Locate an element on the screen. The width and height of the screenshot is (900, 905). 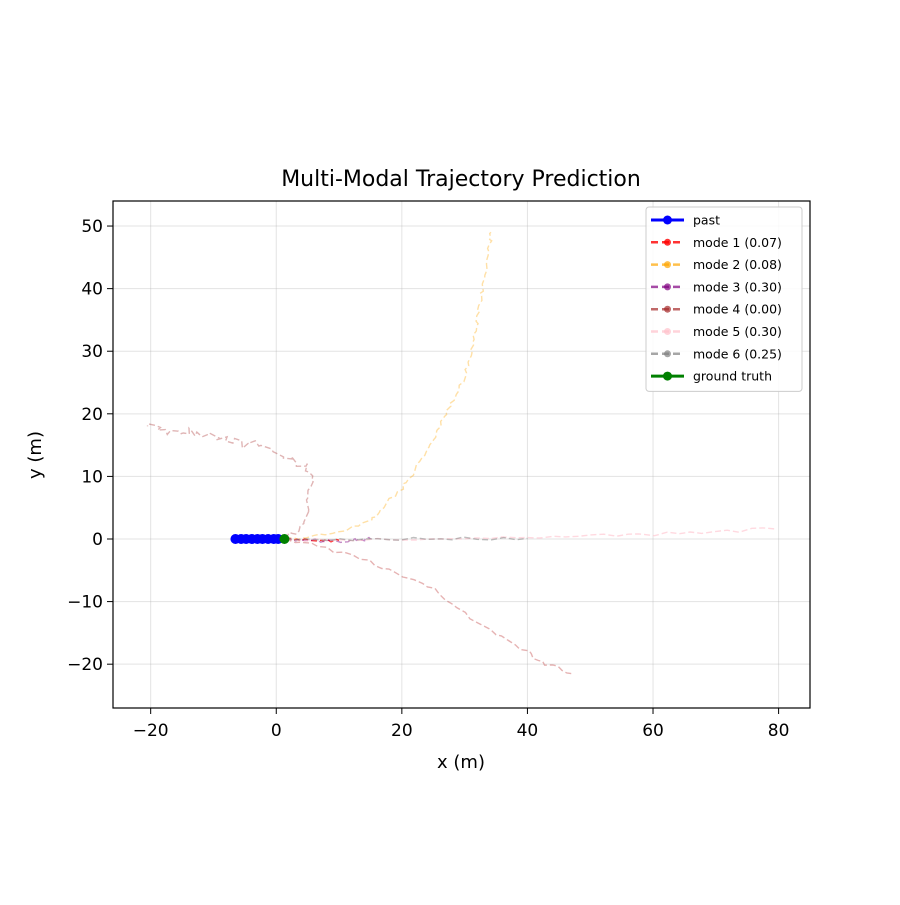
legend-6-label: mode 5 (0.30) is located at coordinates (737, 331).